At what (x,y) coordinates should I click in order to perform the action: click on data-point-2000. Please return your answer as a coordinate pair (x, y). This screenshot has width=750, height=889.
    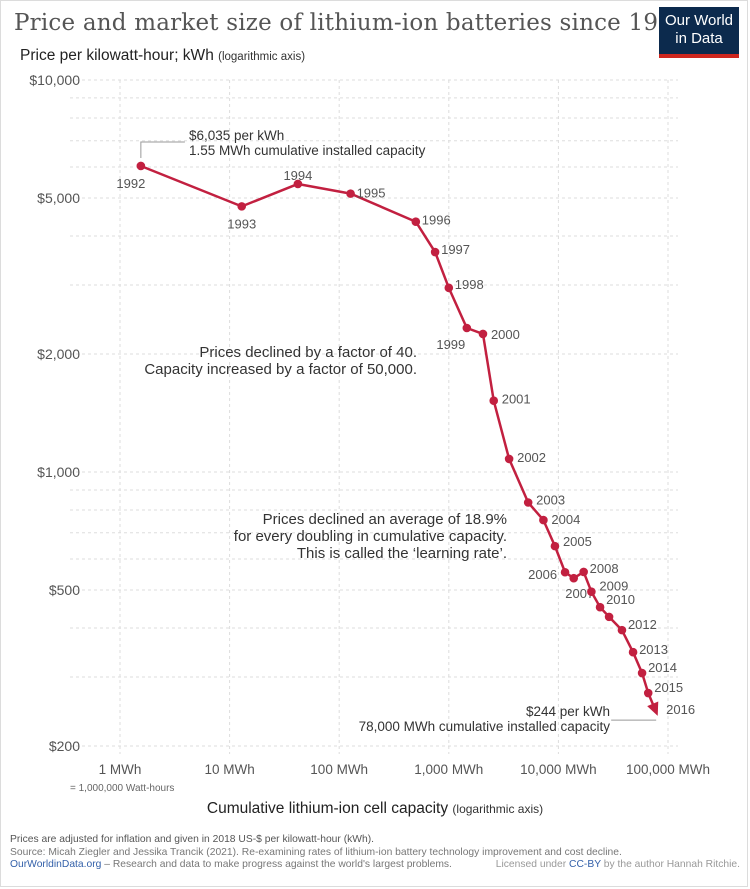
    Looking at the image, I should click on (483, 334).